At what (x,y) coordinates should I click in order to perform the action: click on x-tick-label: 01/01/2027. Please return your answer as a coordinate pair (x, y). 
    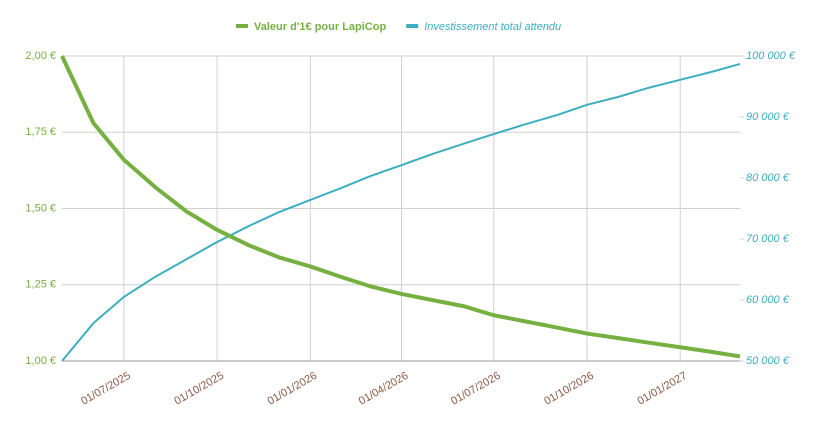
    Looking at the image, I should click on (662, 389).